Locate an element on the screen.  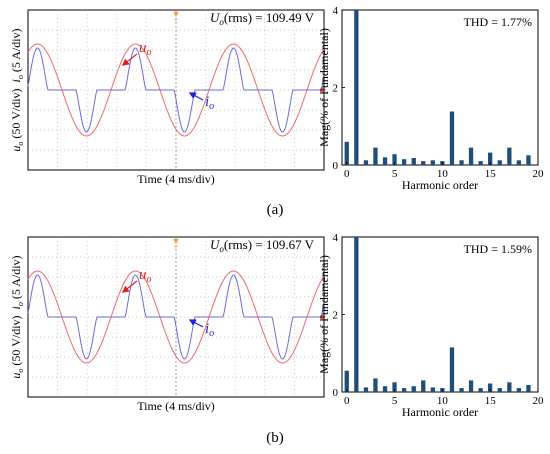
panel-label-a: (a) is located at coordinates (275, 210).